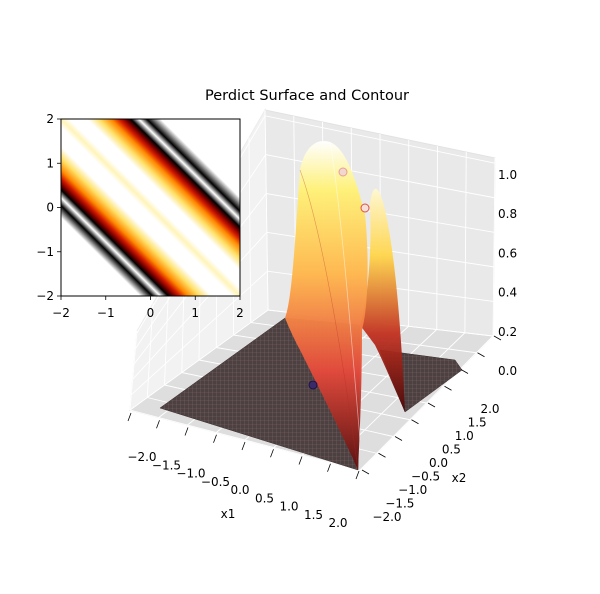 This screenshot has height=594, width=600. What do you see at coordinates (425, 477) in the screenshot?
I see `x2-tick-label: −0.5` at bounding box center [425, 477].